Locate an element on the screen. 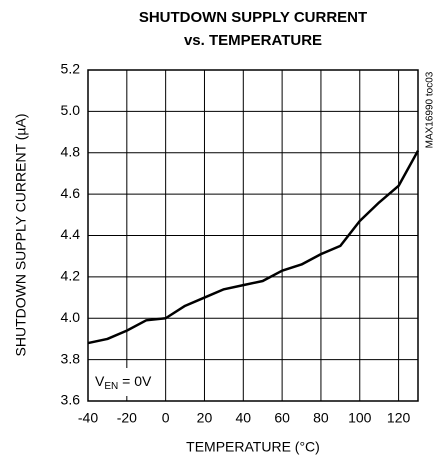 The height and width of the screenshot is (464, 445). annotation: VEN = 0V is located at coordinates (123, 382).